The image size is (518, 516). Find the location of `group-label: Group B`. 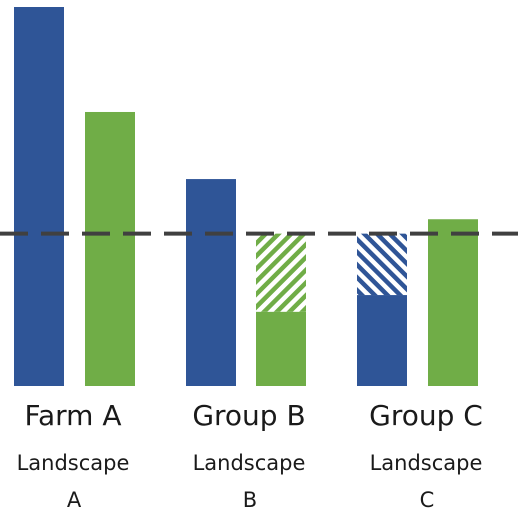

group-label: Group B is located at coordinates (248, 415).